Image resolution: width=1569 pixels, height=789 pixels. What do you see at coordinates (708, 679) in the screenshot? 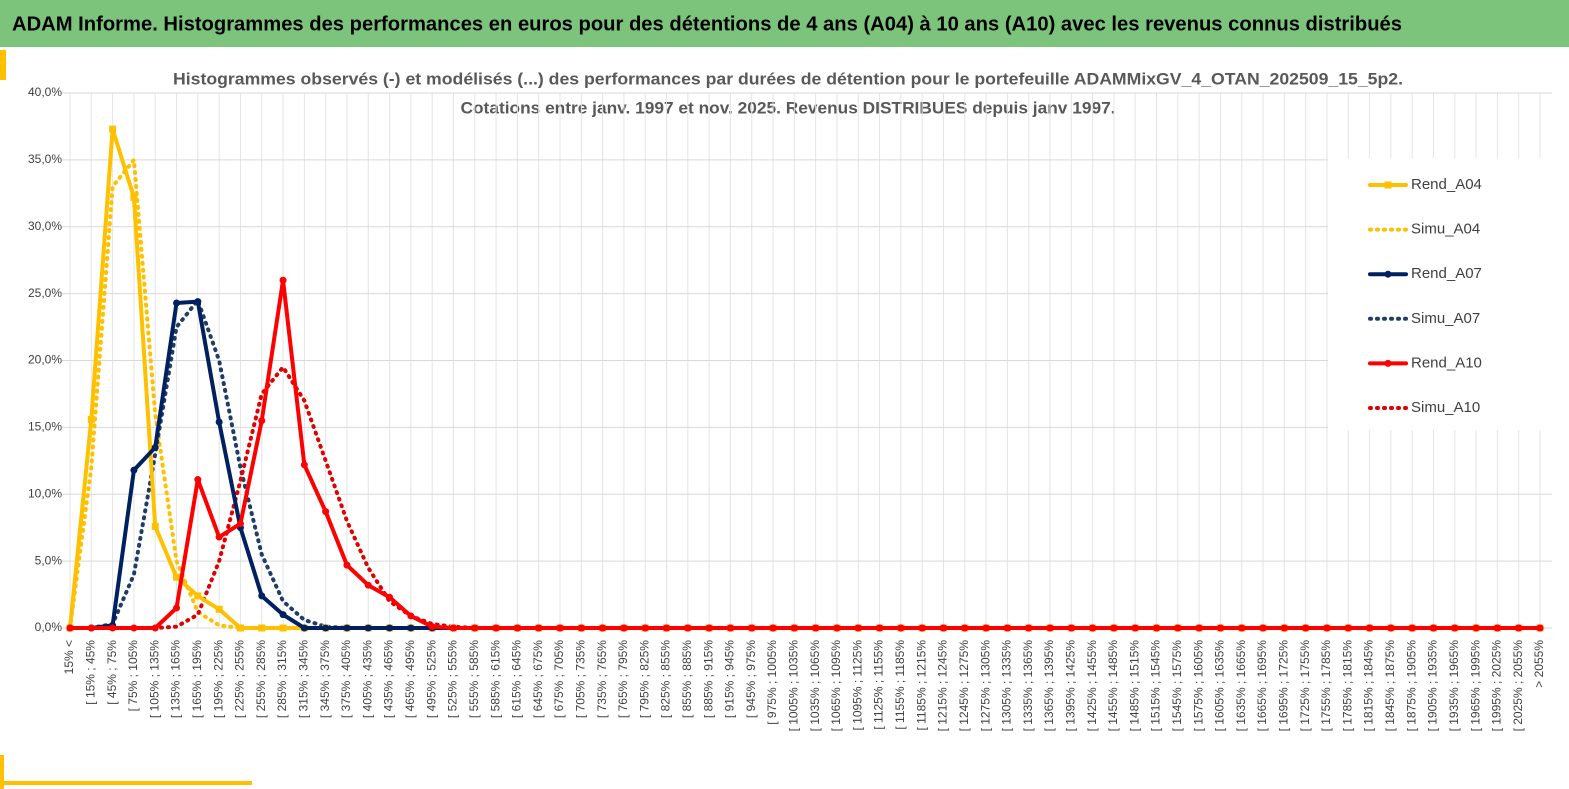
I see `x-tick-label: [ 885% ; 915%` at bounding box center [708, 679].